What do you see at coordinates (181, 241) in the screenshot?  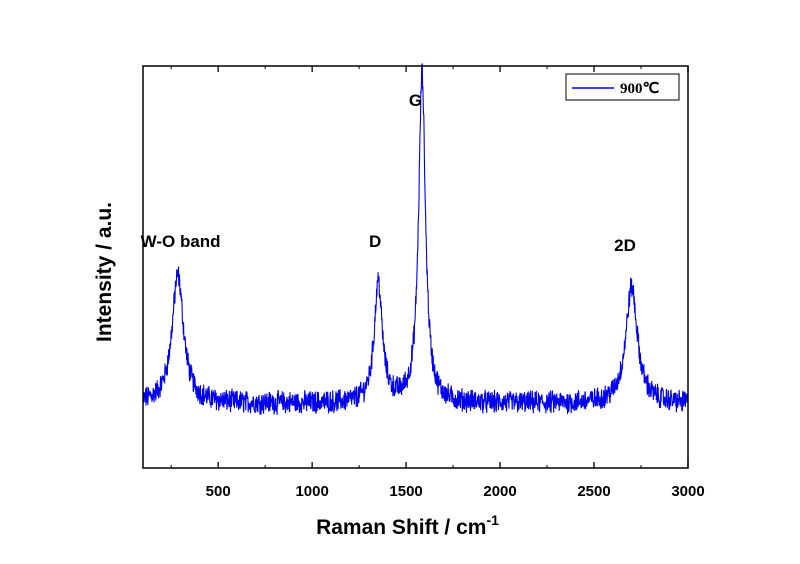 I see `peak-label-w-o-band: W-O band` at bounding box center [181, 241].